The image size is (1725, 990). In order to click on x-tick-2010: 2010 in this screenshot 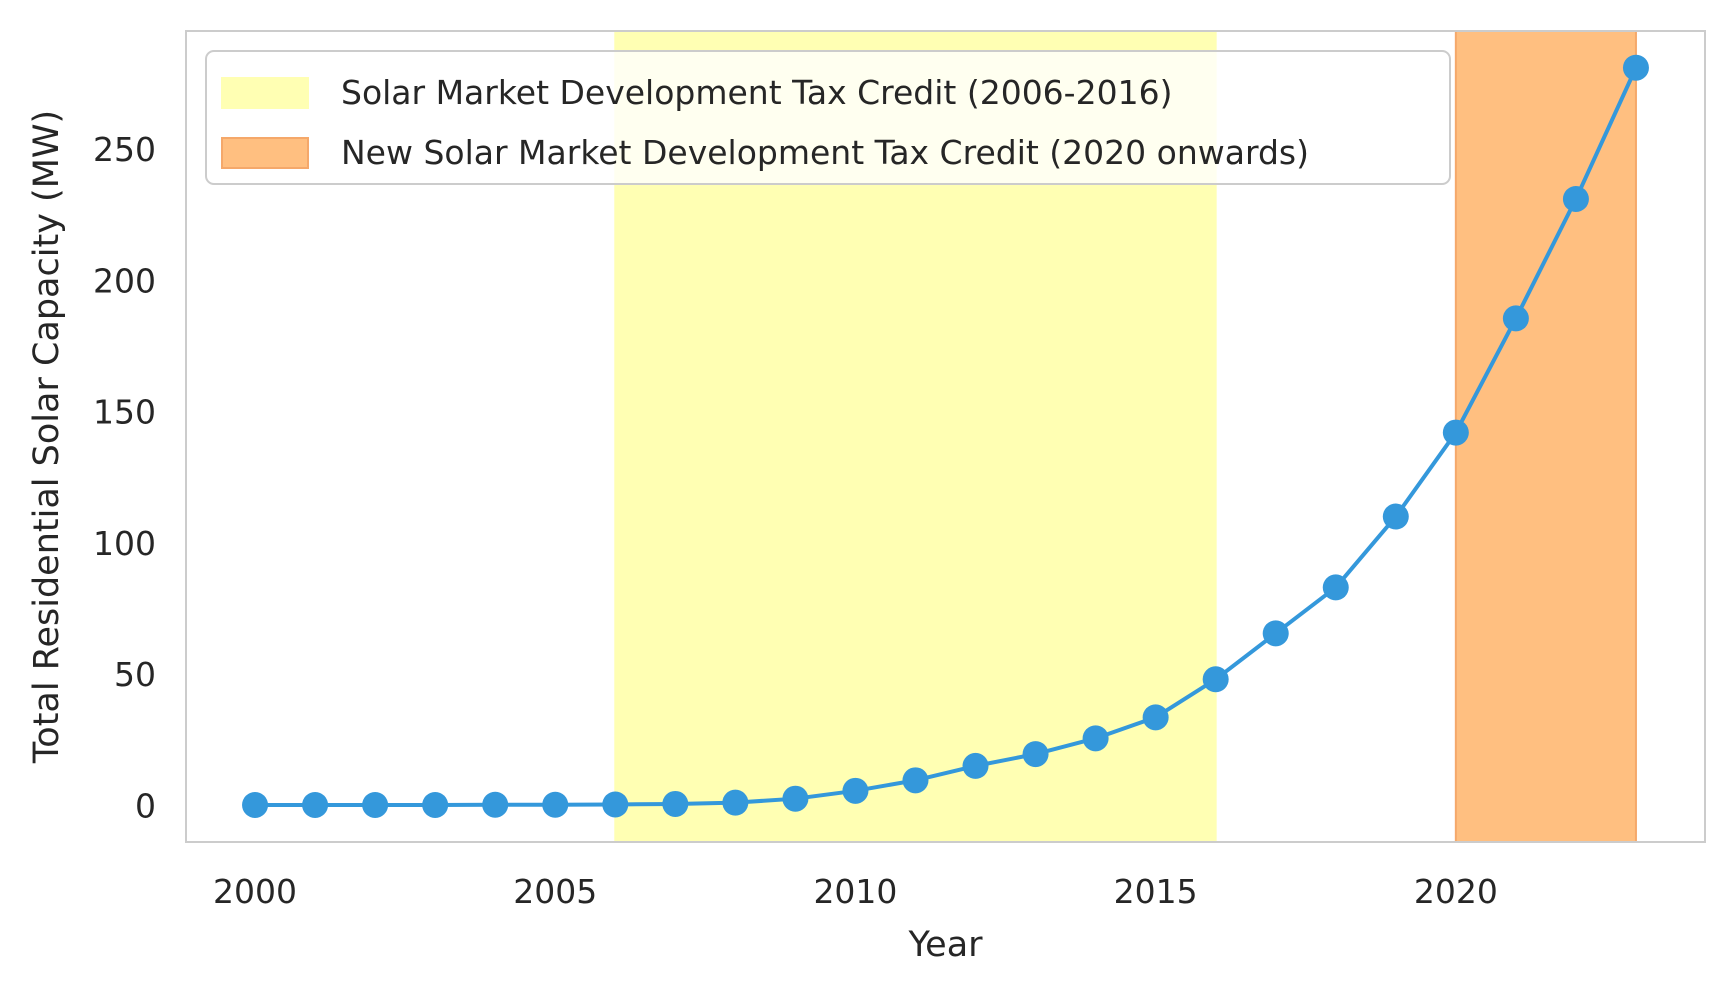, I will do `click(855, 891)`.